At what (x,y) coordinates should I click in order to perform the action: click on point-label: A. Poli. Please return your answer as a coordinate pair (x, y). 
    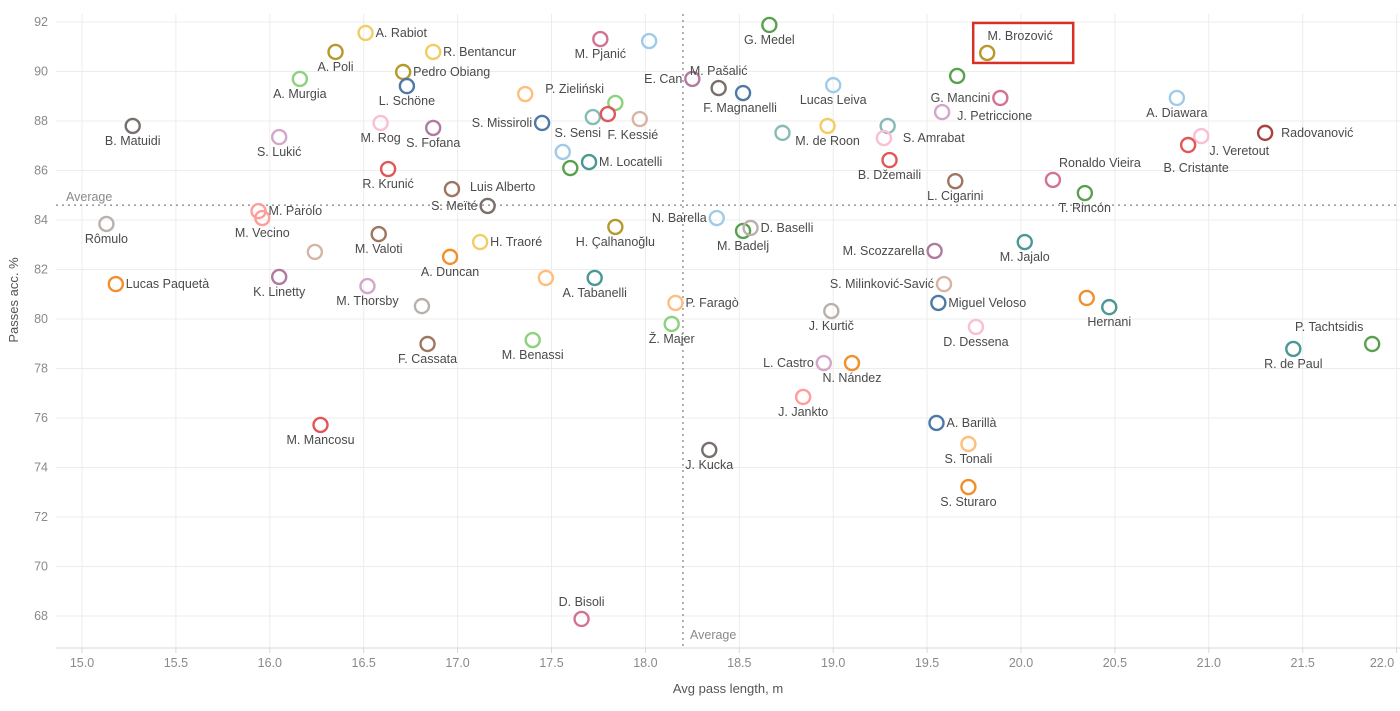
    Looking at the image, I should click on (335, 67).